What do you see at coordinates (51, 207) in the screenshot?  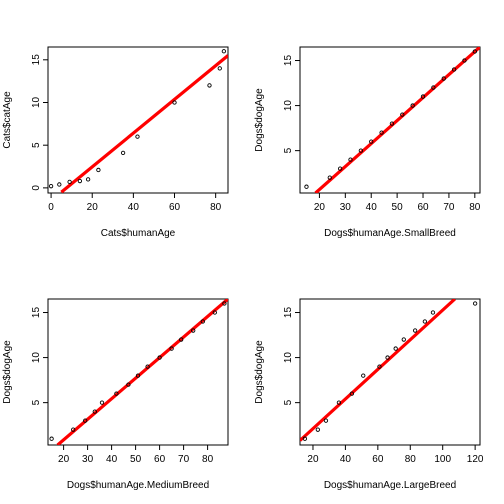 I see `x-tick-label: 0` at bounding box center [51, 207].